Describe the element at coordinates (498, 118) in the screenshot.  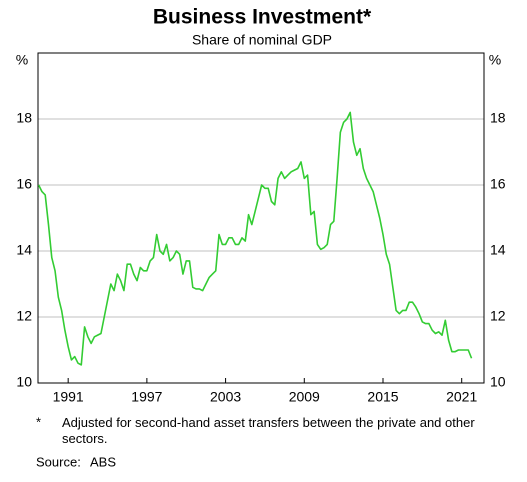
I see `y2-tick-label: 18` at that location.